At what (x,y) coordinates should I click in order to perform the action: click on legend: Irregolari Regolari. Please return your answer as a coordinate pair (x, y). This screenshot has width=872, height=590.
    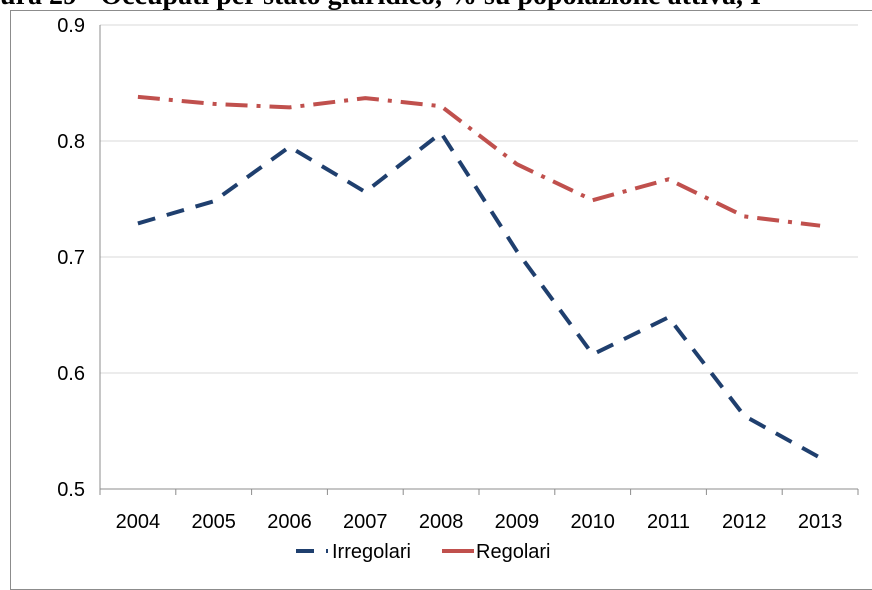
    Looking at the image, I should click on (423, 552).